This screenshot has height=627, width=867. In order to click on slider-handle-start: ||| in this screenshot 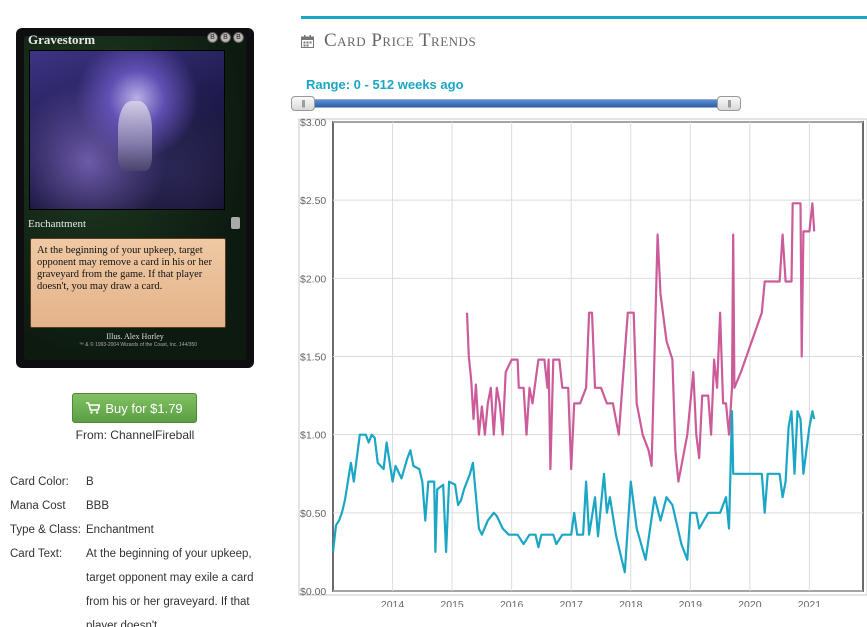, I will do `click(303, 103)`.